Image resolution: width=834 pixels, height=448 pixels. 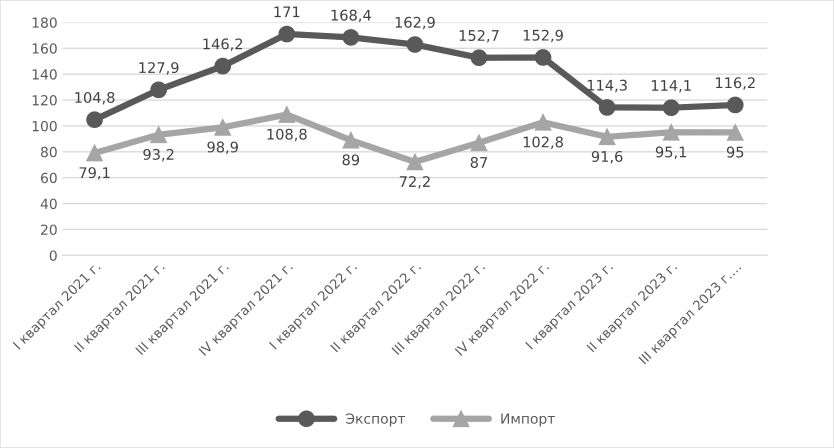 I want to click on data-label: 108,8, so click(x=287, y=135).